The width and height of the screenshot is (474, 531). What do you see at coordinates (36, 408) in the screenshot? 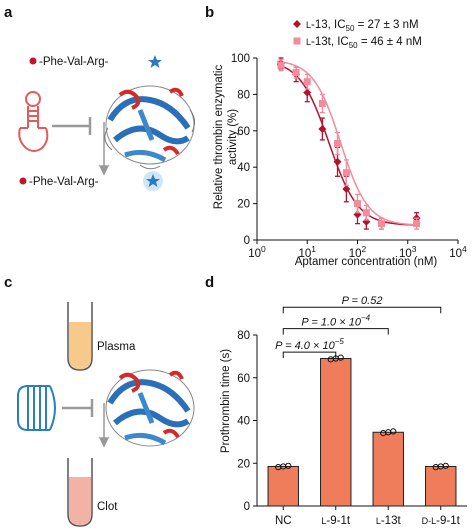
I see `aptamer-blue-icon` at bounding box center [36, 408].